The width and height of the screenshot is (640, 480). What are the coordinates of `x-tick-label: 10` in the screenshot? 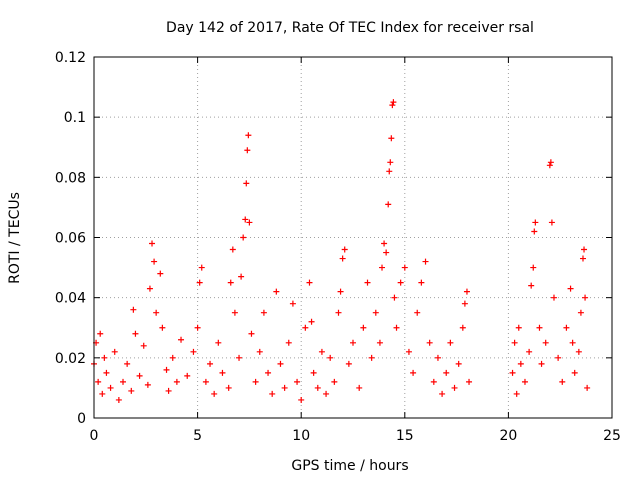 It's located at (301, 436).